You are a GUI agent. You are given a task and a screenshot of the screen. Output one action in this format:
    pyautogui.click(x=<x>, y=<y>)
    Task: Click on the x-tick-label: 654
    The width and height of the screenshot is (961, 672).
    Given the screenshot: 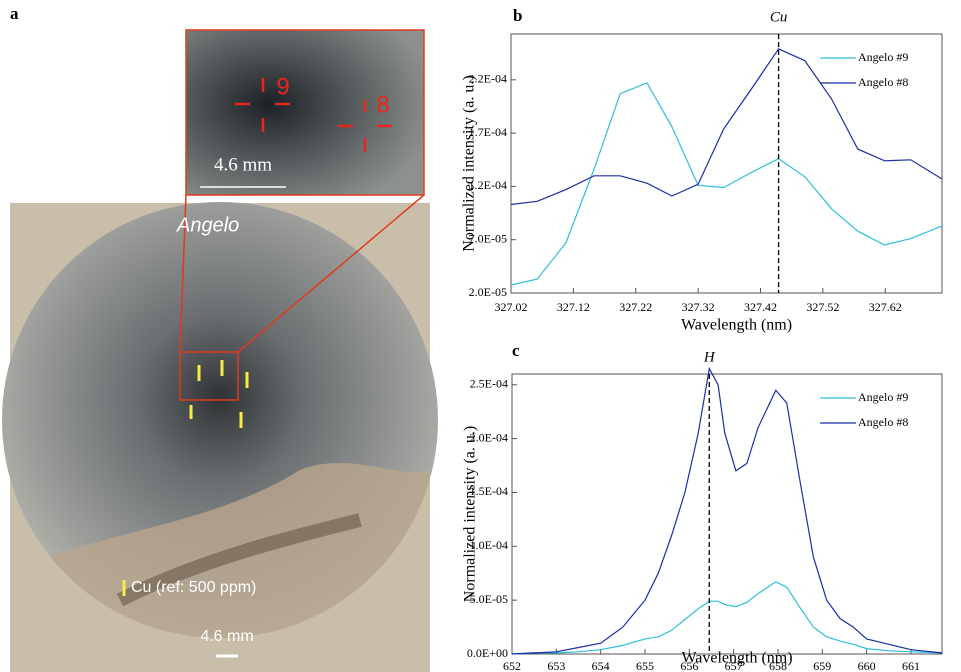 What is the action you would take?
    pyautogui.click(x=601, y=665)
    